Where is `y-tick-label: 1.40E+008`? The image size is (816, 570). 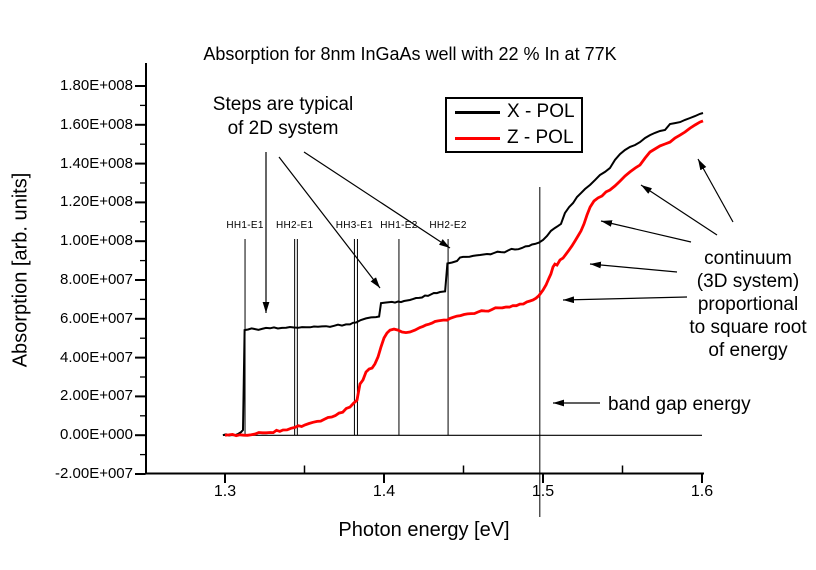 y-tick-label: 1.40E+008 is located at coordinates (96, 163).